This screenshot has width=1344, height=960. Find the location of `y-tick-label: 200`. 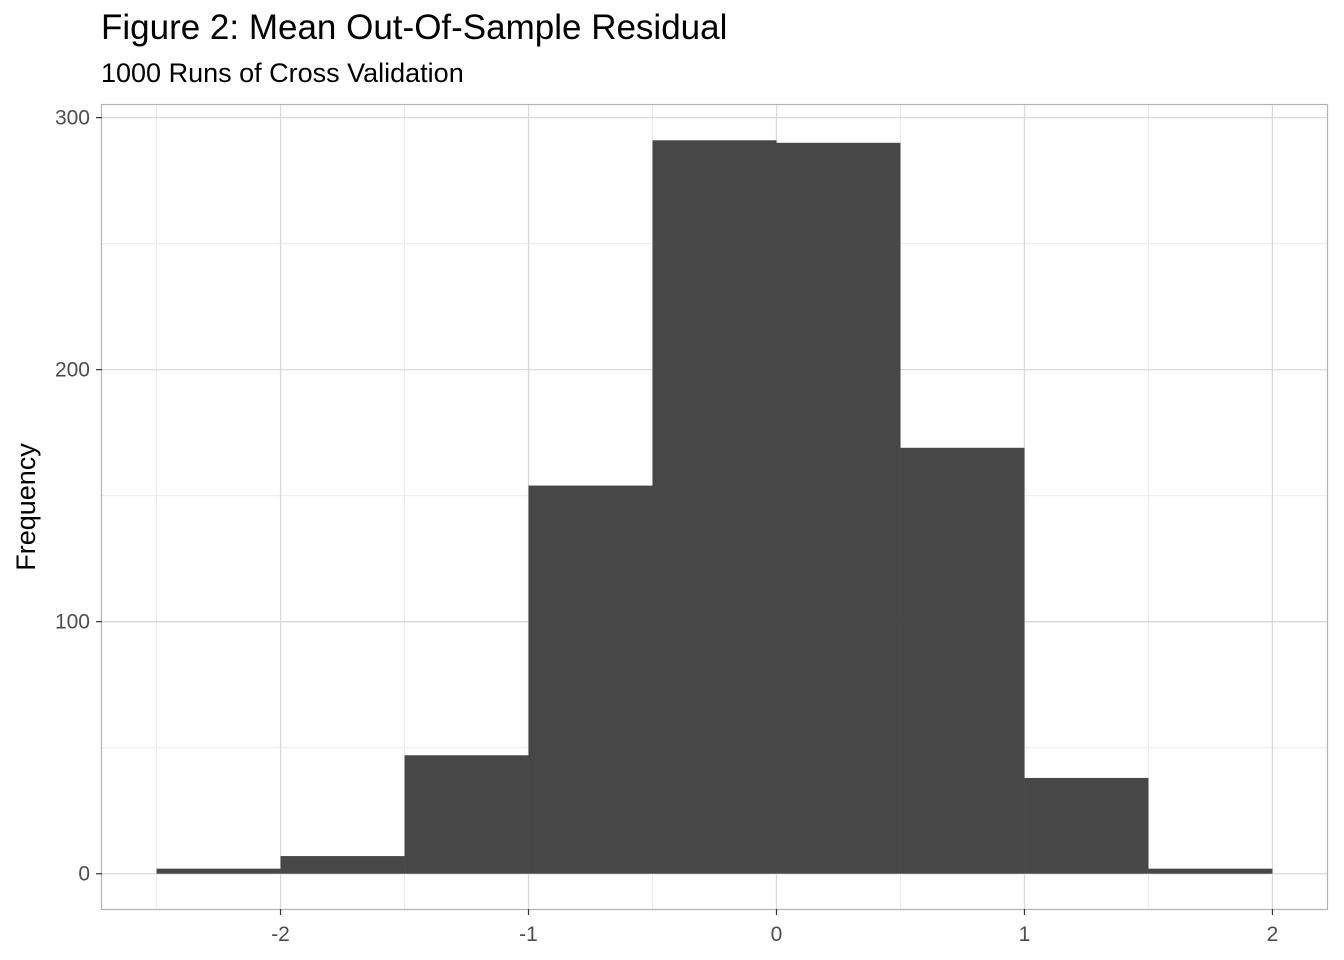

y-tick-label: 200 is located at coordinates (72, 370).